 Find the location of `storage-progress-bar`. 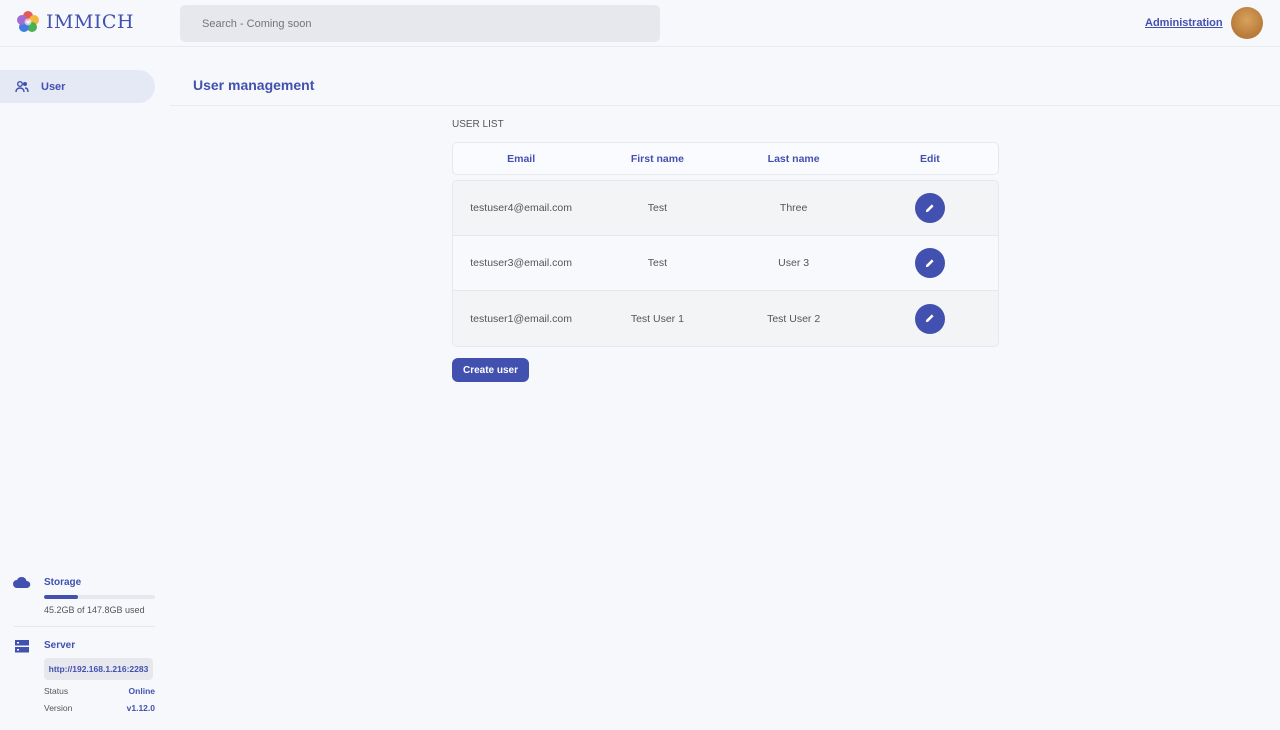

storage-progress-bar is located at coordinates (99, 597).